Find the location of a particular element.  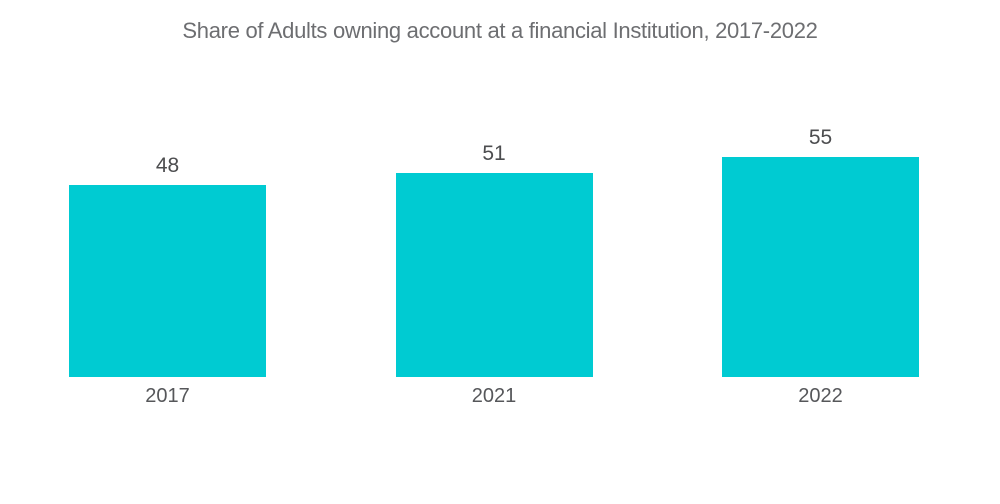

bar-value-label: 51 is located at coordinates (494, 153).